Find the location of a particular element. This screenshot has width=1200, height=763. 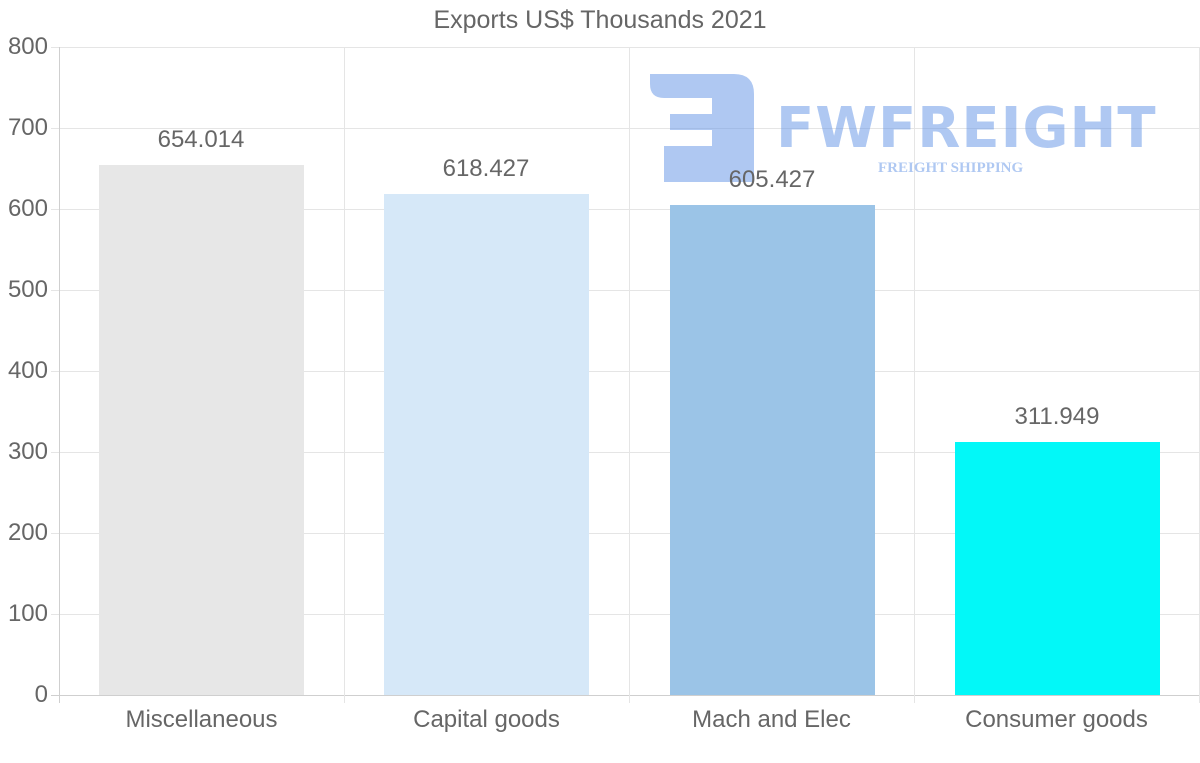

y-tick-400: 400 is located at coordinates (27, 370).